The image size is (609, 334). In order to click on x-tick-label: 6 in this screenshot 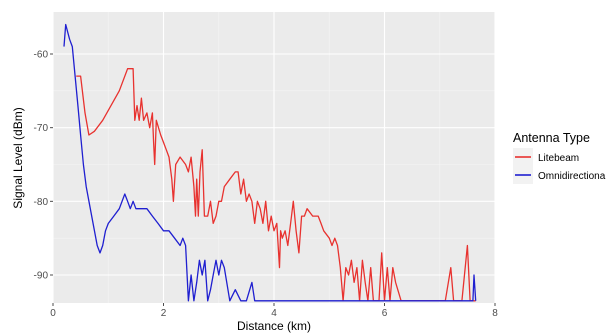, I will do `click(385, 313)`.